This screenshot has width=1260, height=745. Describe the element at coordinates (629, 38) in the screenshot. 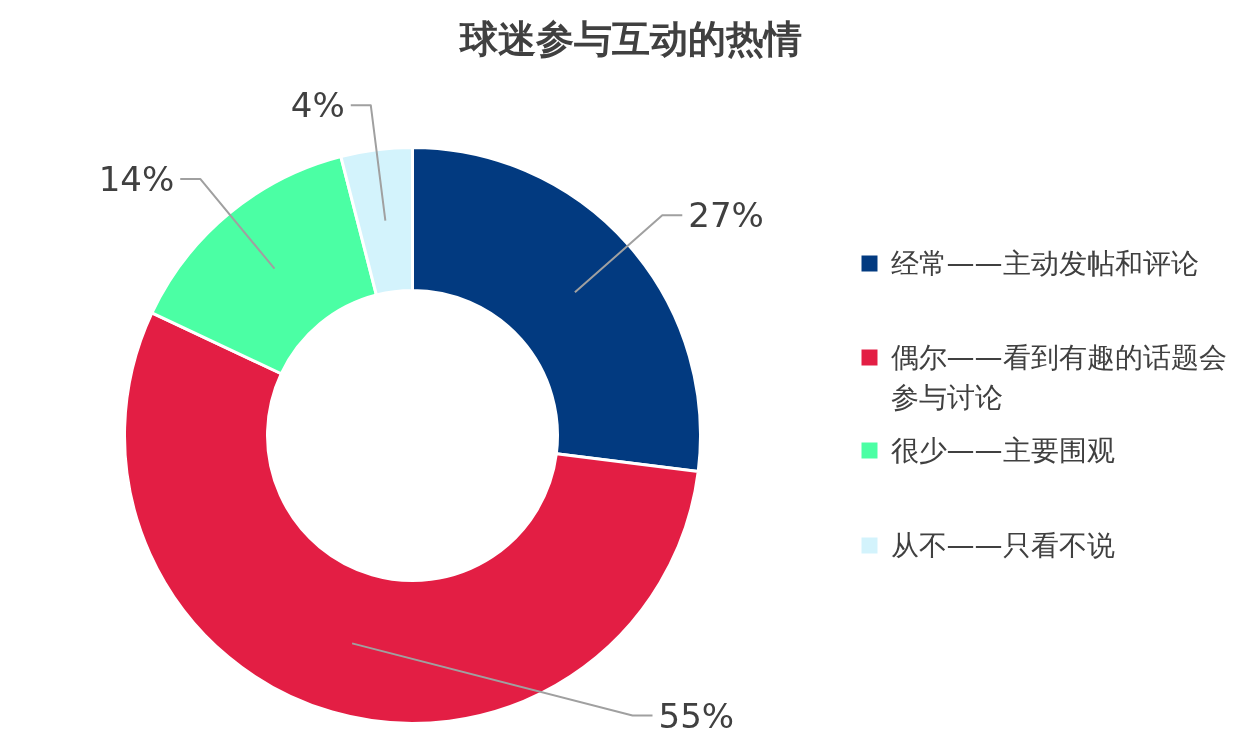

I see `chart-title: 球迷参与互动的热情` at that location.